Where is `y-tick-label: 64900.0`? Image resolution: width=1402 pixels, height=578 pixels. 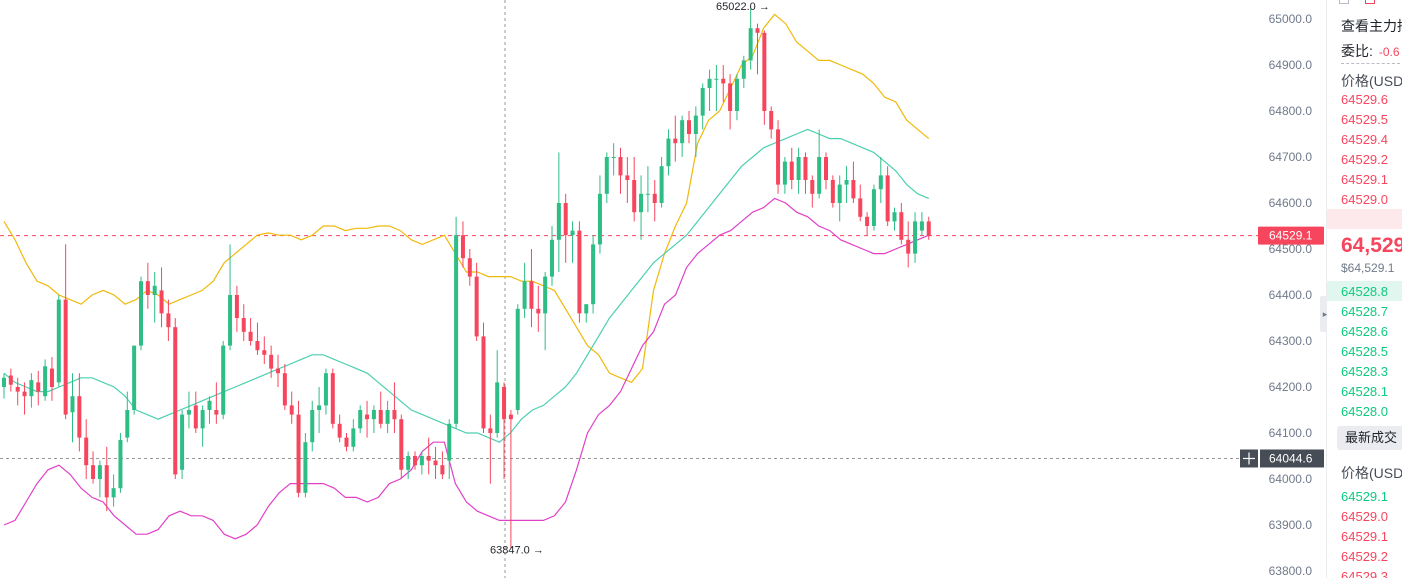
y-tick-label: 64900.0 is located at coordinates (1291, 65).